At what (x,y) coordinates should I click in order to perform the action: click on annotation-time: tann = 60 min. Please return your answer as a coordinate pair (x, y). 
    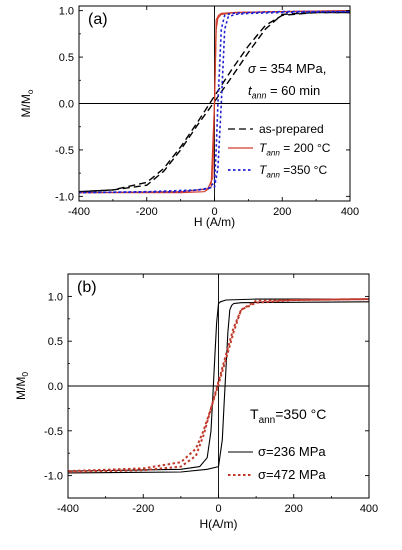
    Looking at the image, I should click on (284, 92).